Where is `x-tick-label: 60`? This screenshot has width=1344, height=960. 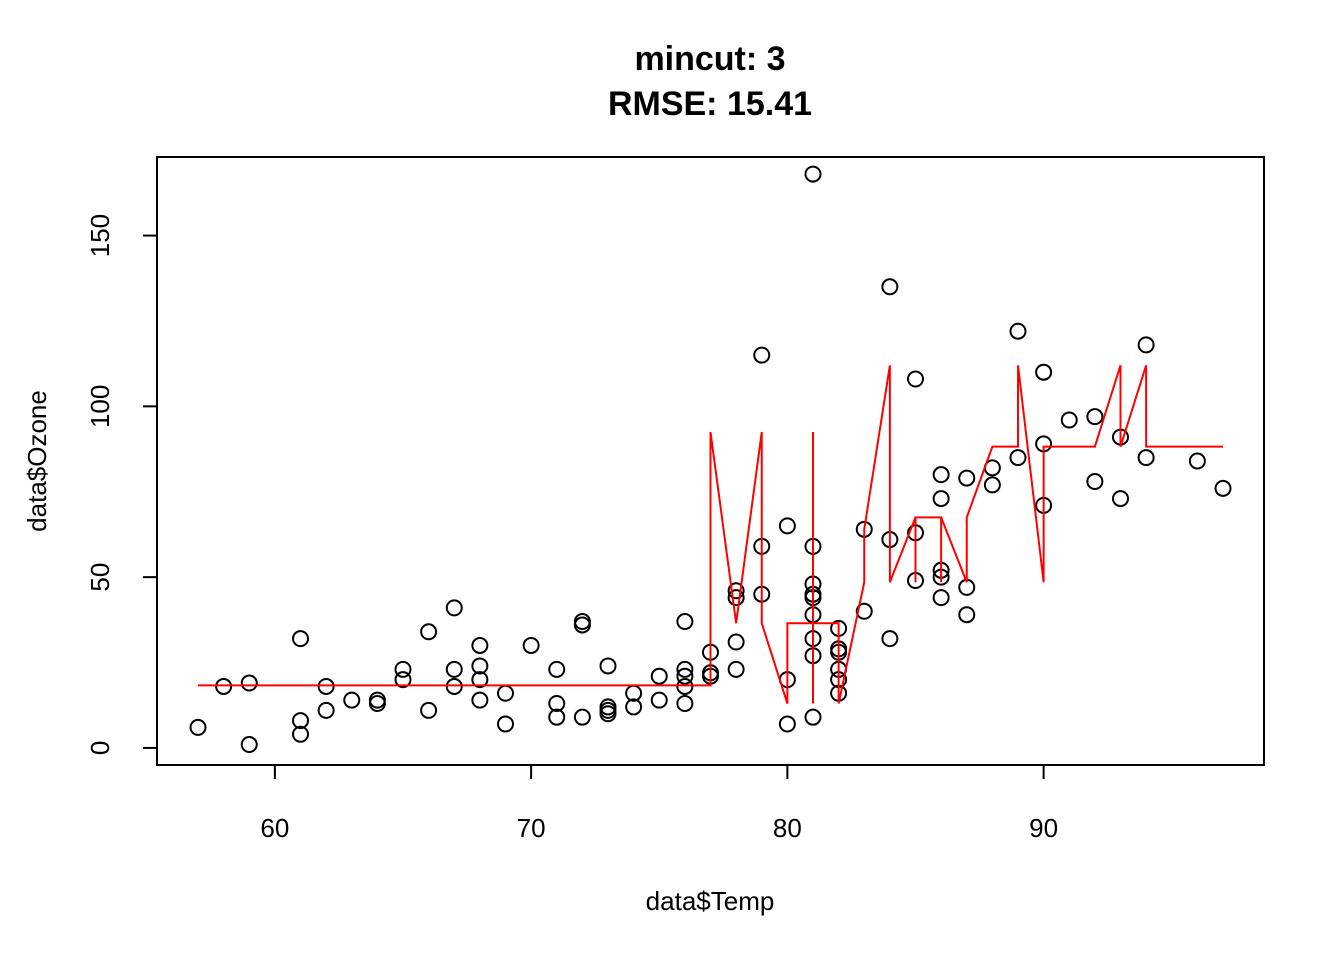 x-tick-label: 60 is located at coordinates (274, 828).